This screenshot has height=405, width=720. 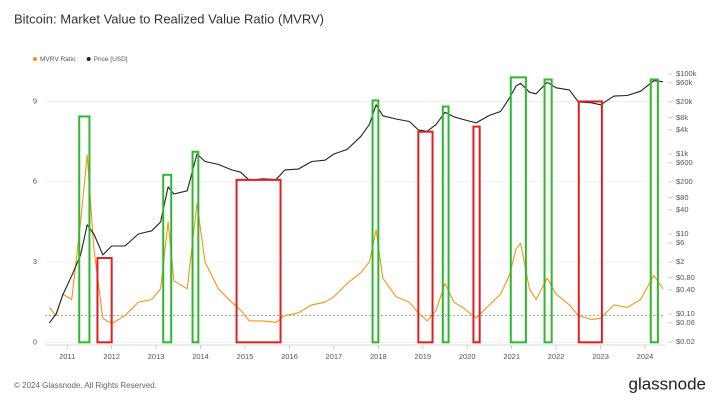 I want to click on y-tick-label: 6, so click(x=35, y=181).